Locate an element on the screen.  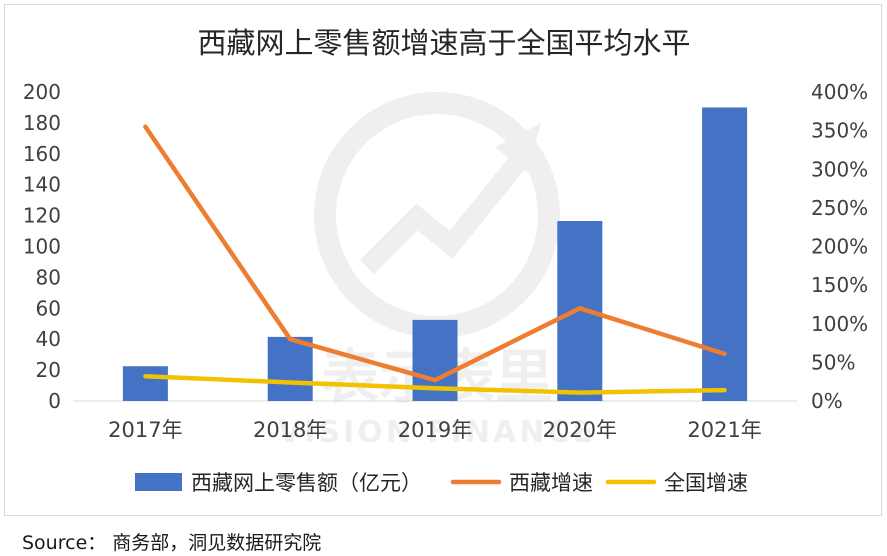
y-left-tick-label: 0 is located at coordinates (54, 401).